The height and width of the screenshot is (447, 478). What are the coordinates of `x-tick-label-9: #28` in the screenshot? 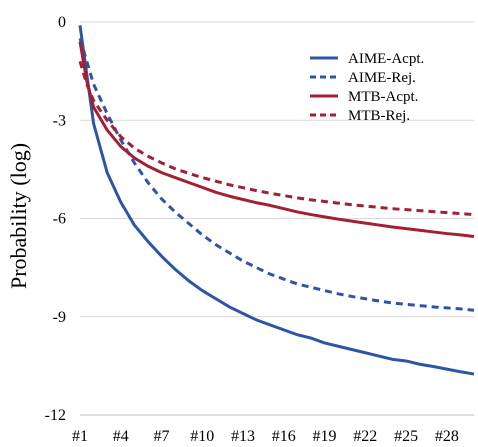 It's located at (447, 436).